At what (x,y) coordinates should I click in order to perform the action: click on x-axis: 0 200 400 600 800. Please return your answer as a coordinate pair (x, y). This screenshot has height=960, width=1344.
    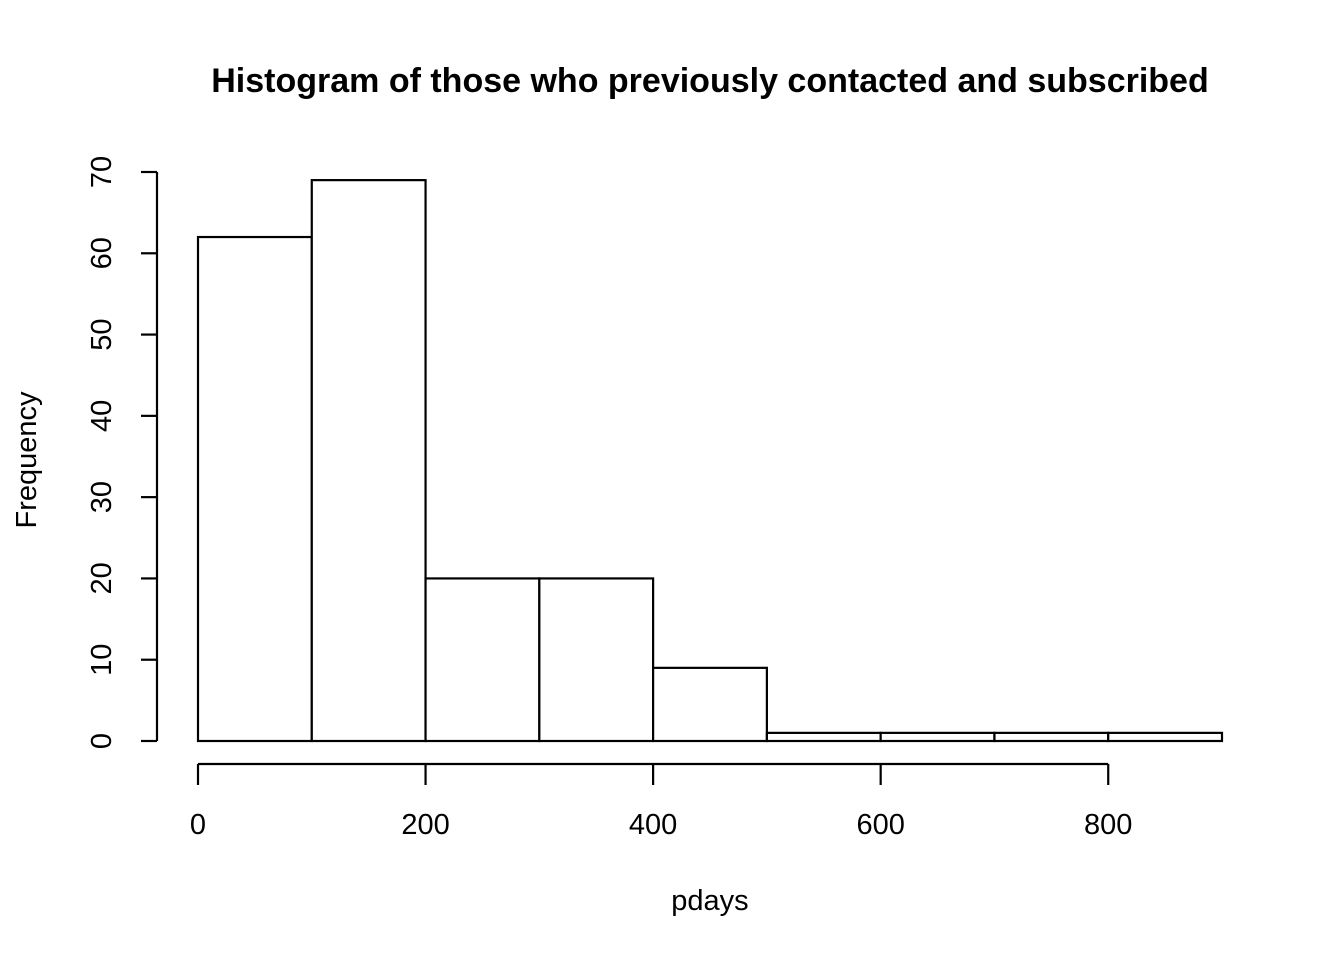
    Looking at the image, I should click on (661, 801).